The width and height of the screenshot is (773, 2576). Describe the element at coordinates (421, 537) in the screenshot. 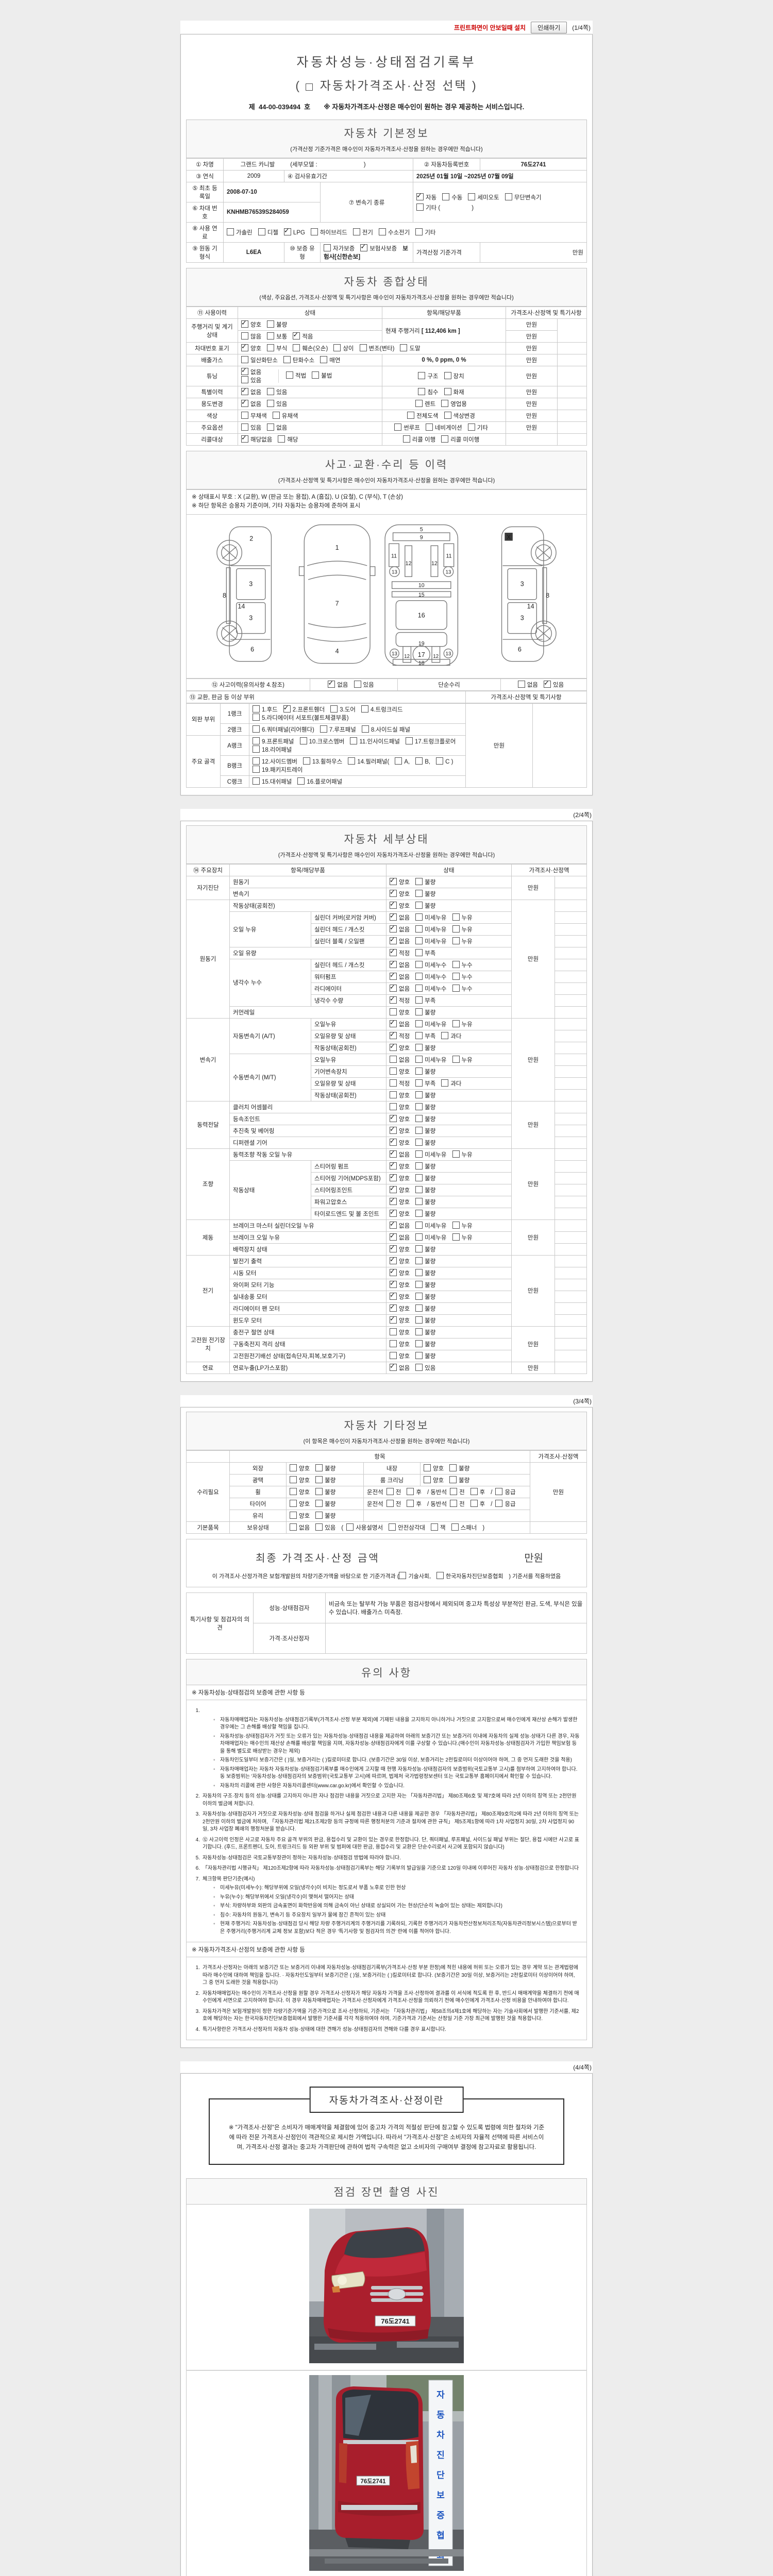

I see `panel-number: 9` at that location.